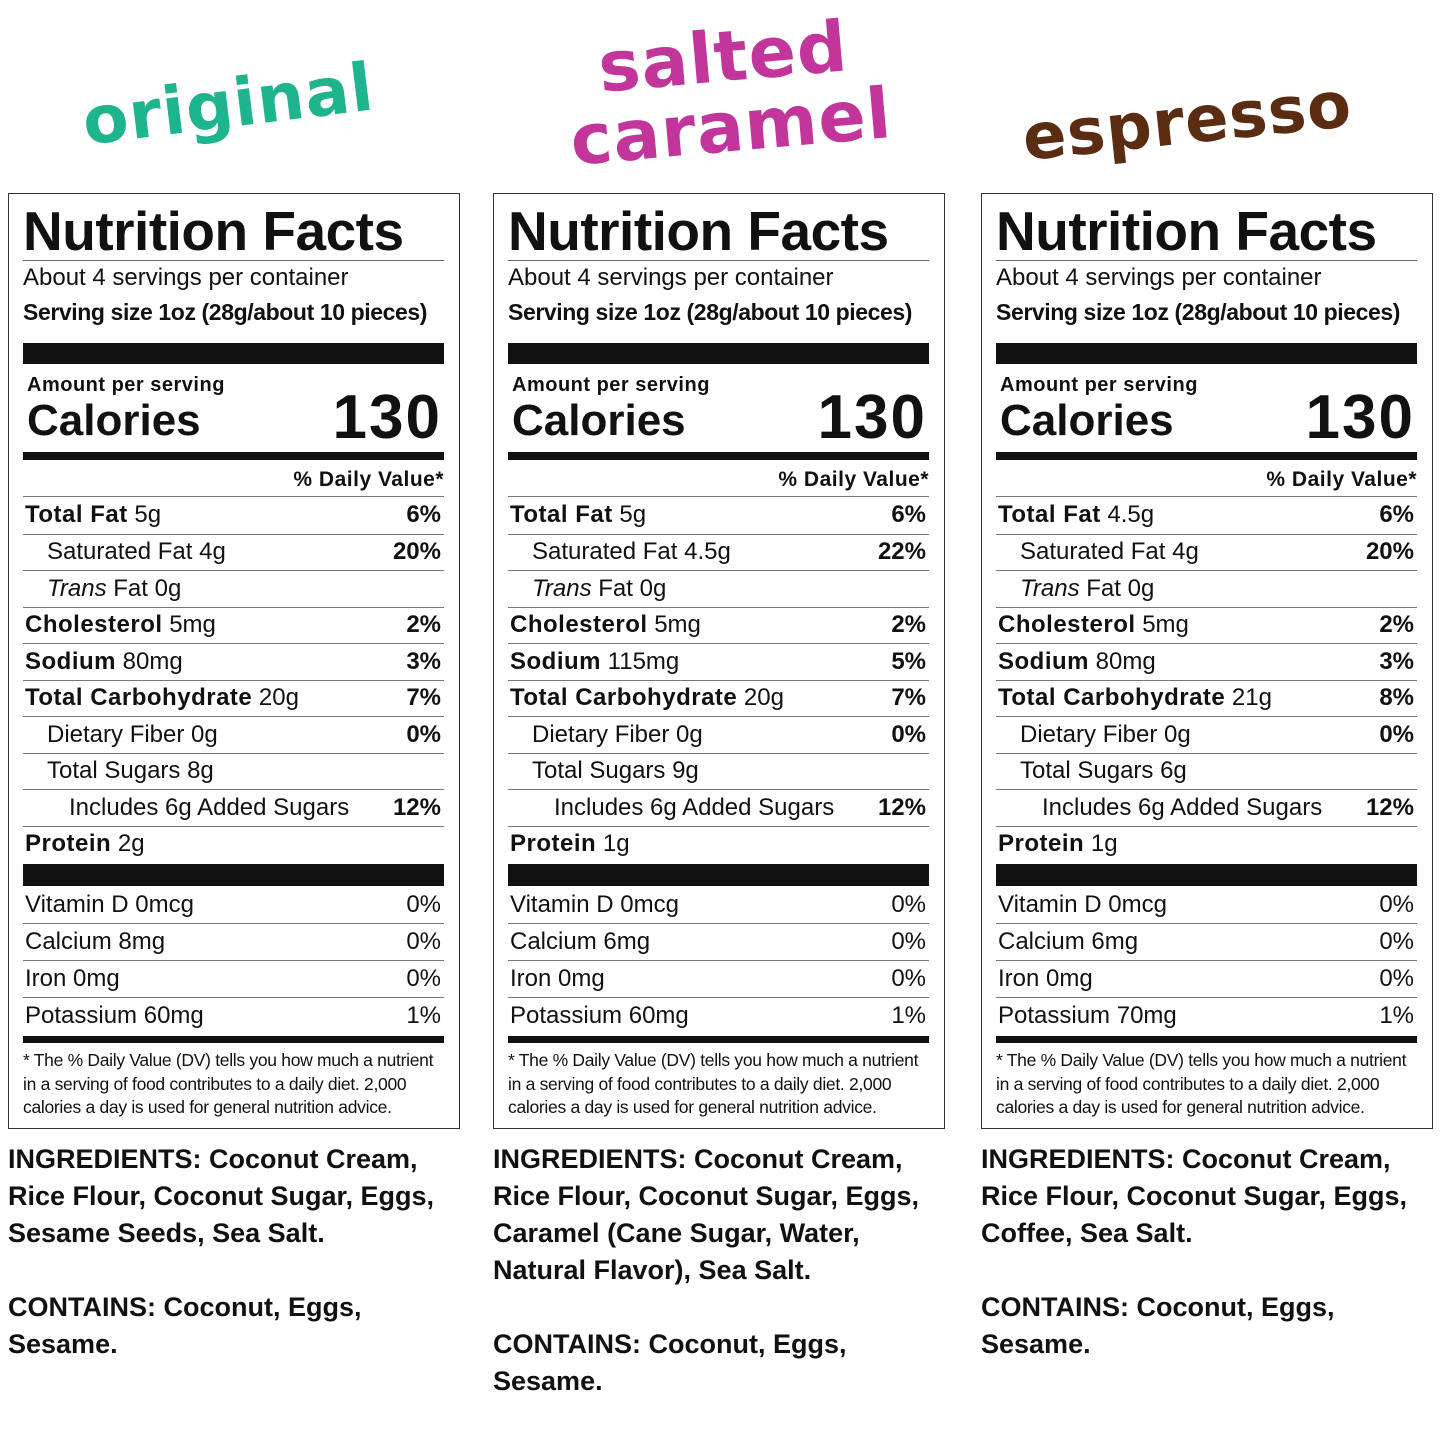 This screenshot has width=1445, height=1445. I want to click on nutrient: Total Sugars 8g, so click(118, 771).